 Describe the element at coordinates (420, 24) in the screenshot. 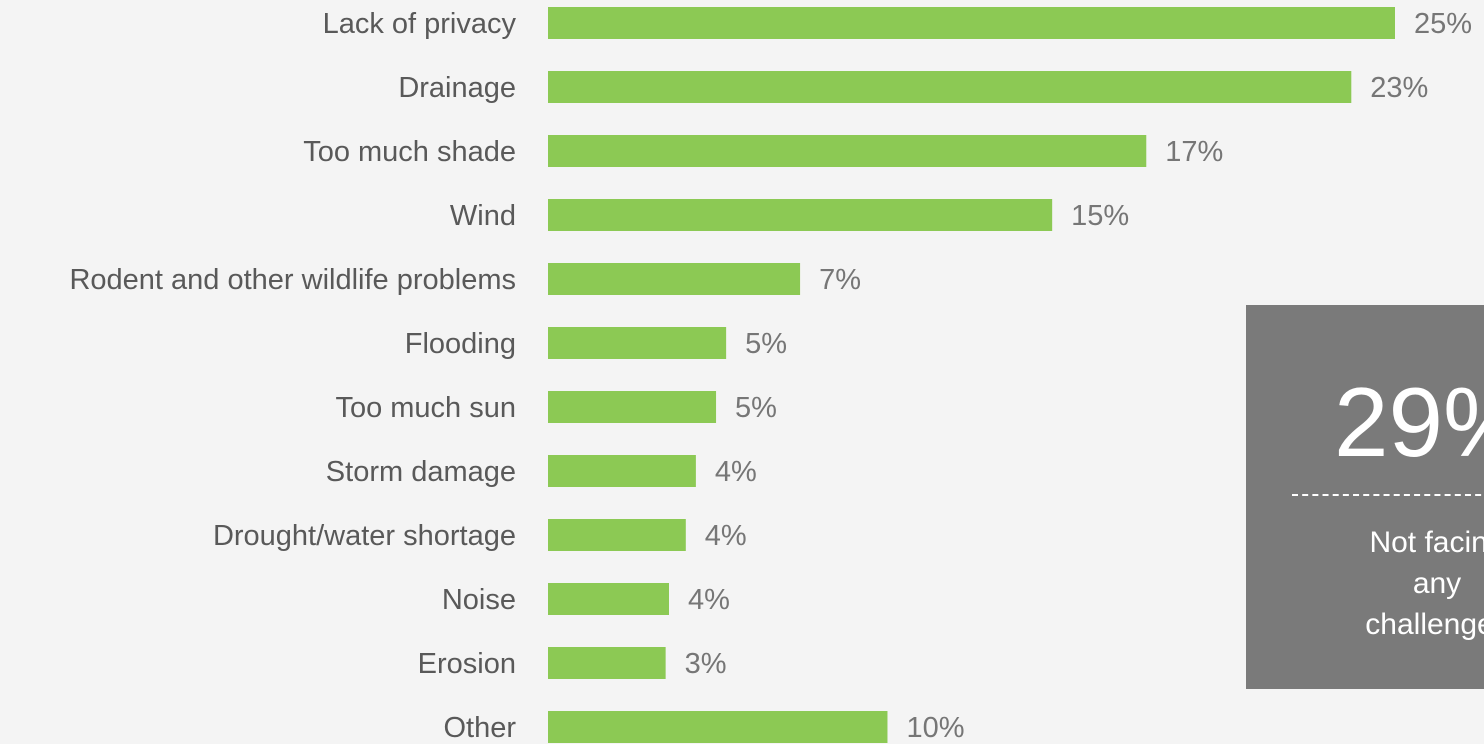

I see `category-label: Lack of privacy` at that location.